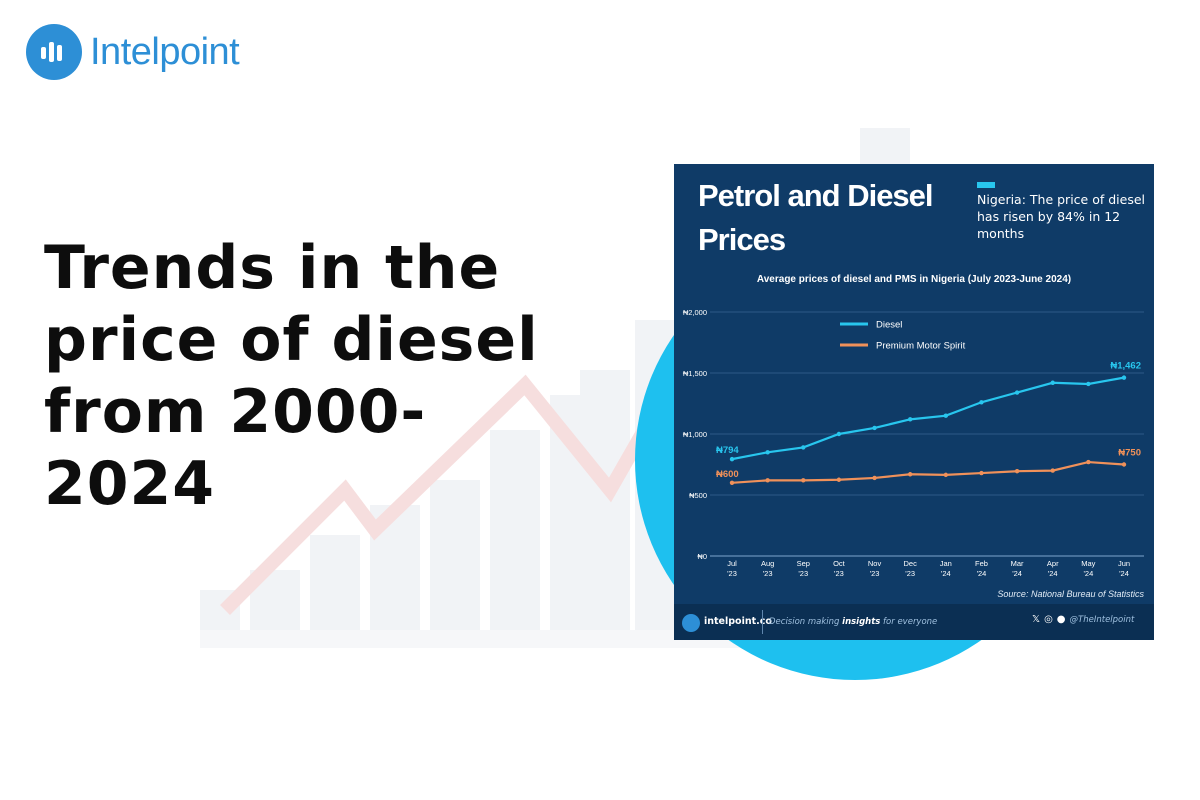 The height and width of the screenshot is (800, 1200). What do you see at coordinates (1088, 563) in the screenshot?
I see `x-tick-label: May` at bounding box center [1088, 563].